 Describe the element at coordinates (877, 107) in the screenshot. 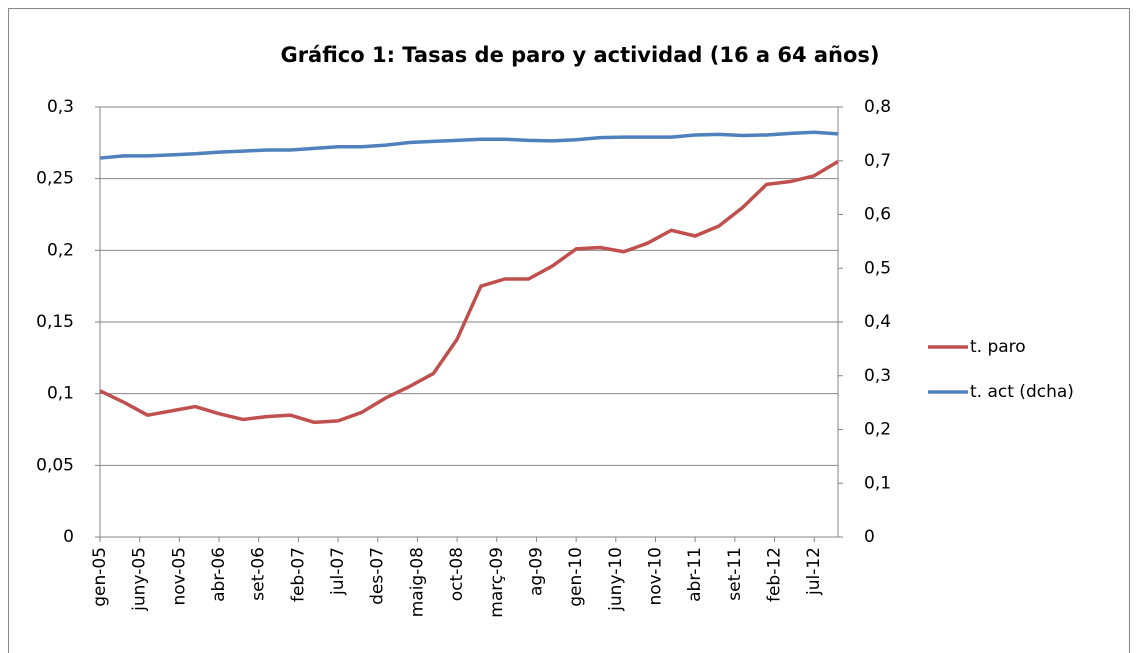

I see `y2-tick-label: 0,8` at that location.